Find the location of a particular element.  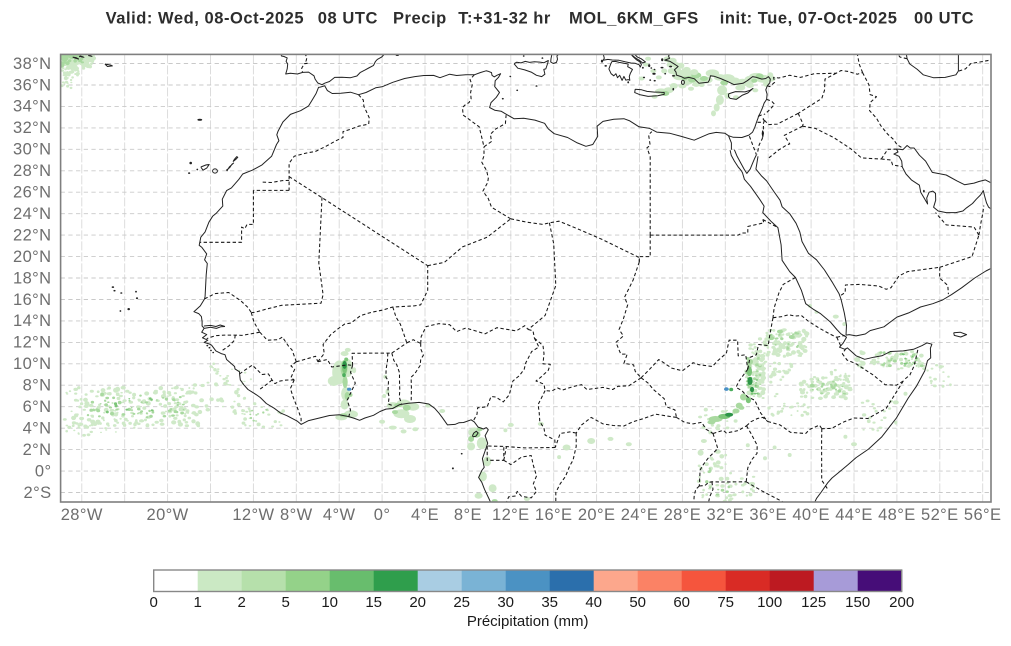

svg-text: 12°W is located at coordinates (253, 515).